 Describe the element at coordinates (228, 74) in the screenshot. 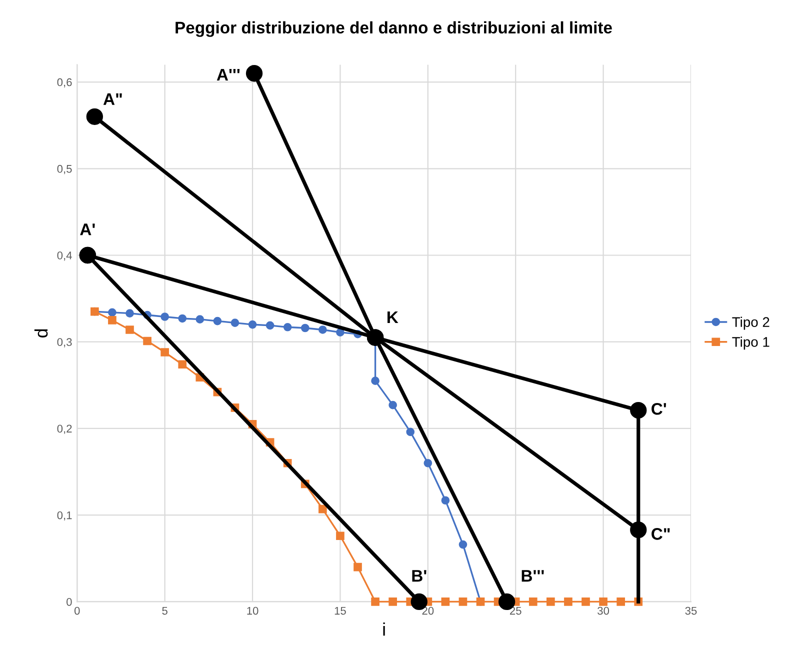

I see `annotation: A'''` at that location.